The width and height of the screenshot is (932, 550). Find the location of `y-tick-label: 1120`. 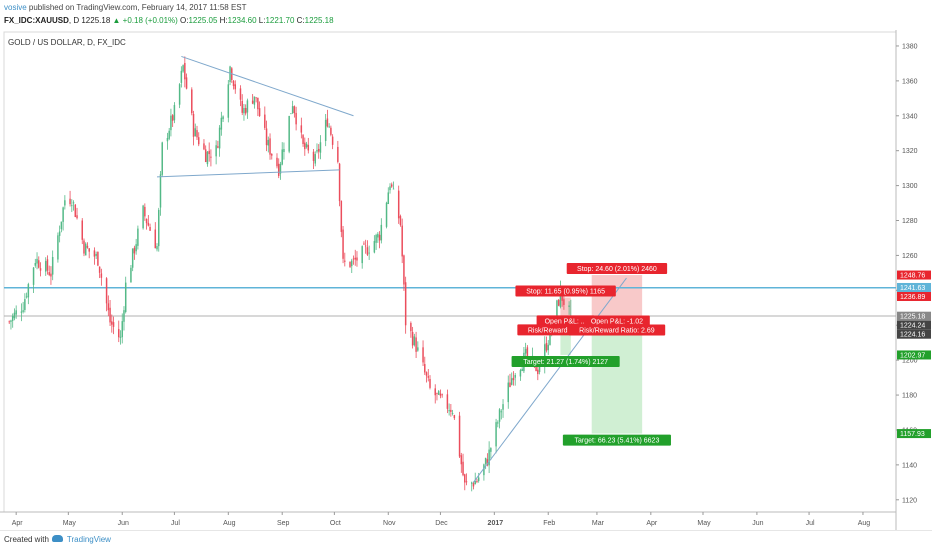

y-tick-label: 1120 is located at coordinates (909, 500).